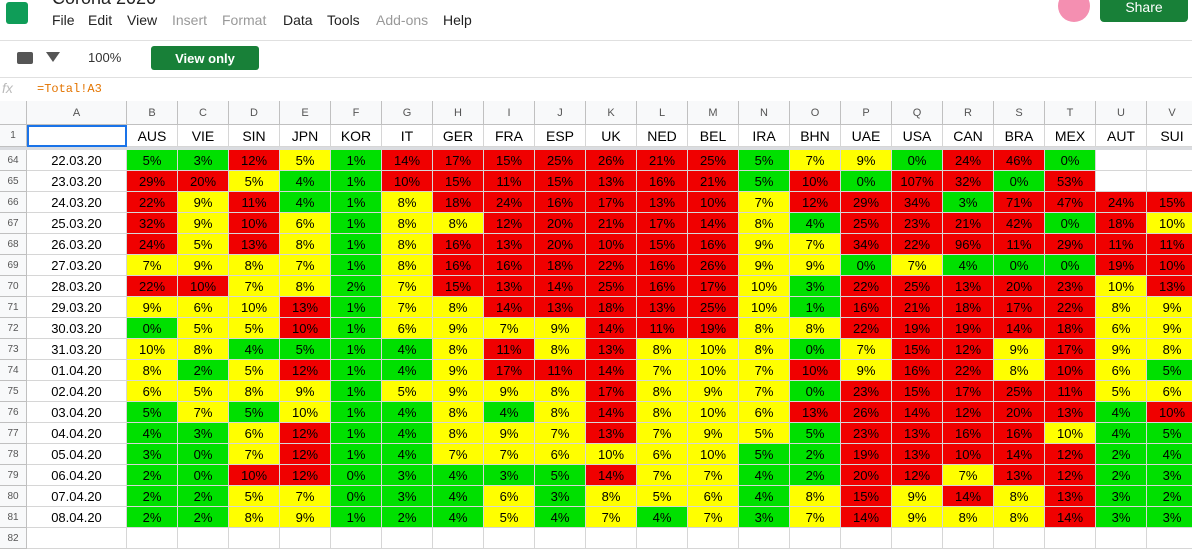 The height and width of the screenshot is (549, 1192). Describe the element at coordinates (53, 57) in the screenshot. I see `filter-icon` at that location.